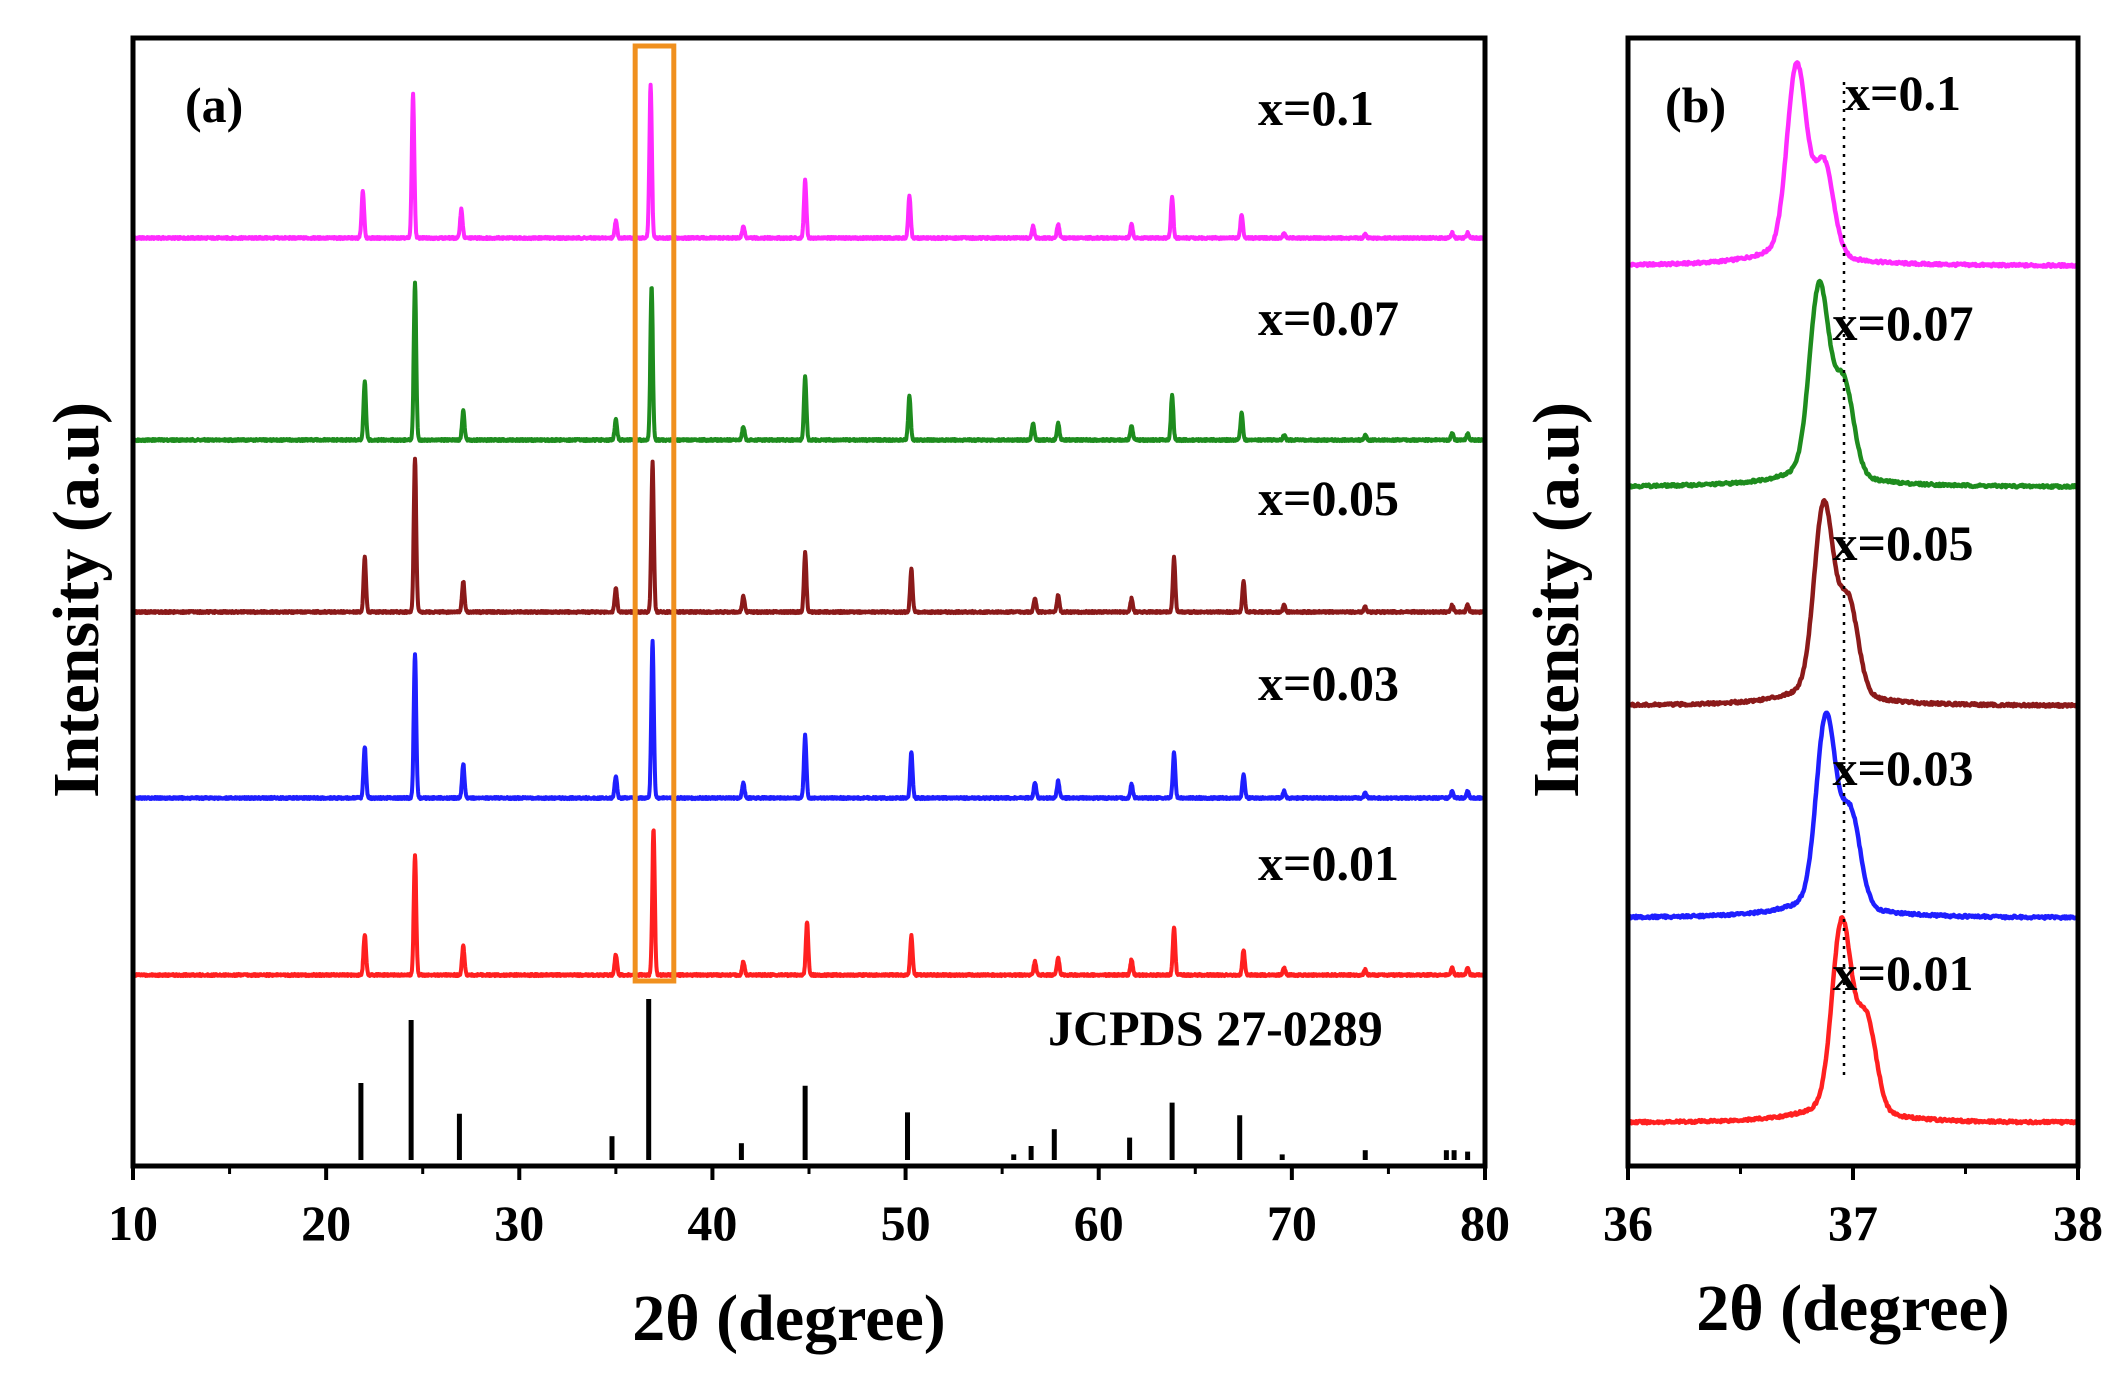 The image size is (2128, 1386). Describe the element at coordinates (1328, 498) in the screenshot. I see `series-label-x=0.05: x=0.05` at that location.